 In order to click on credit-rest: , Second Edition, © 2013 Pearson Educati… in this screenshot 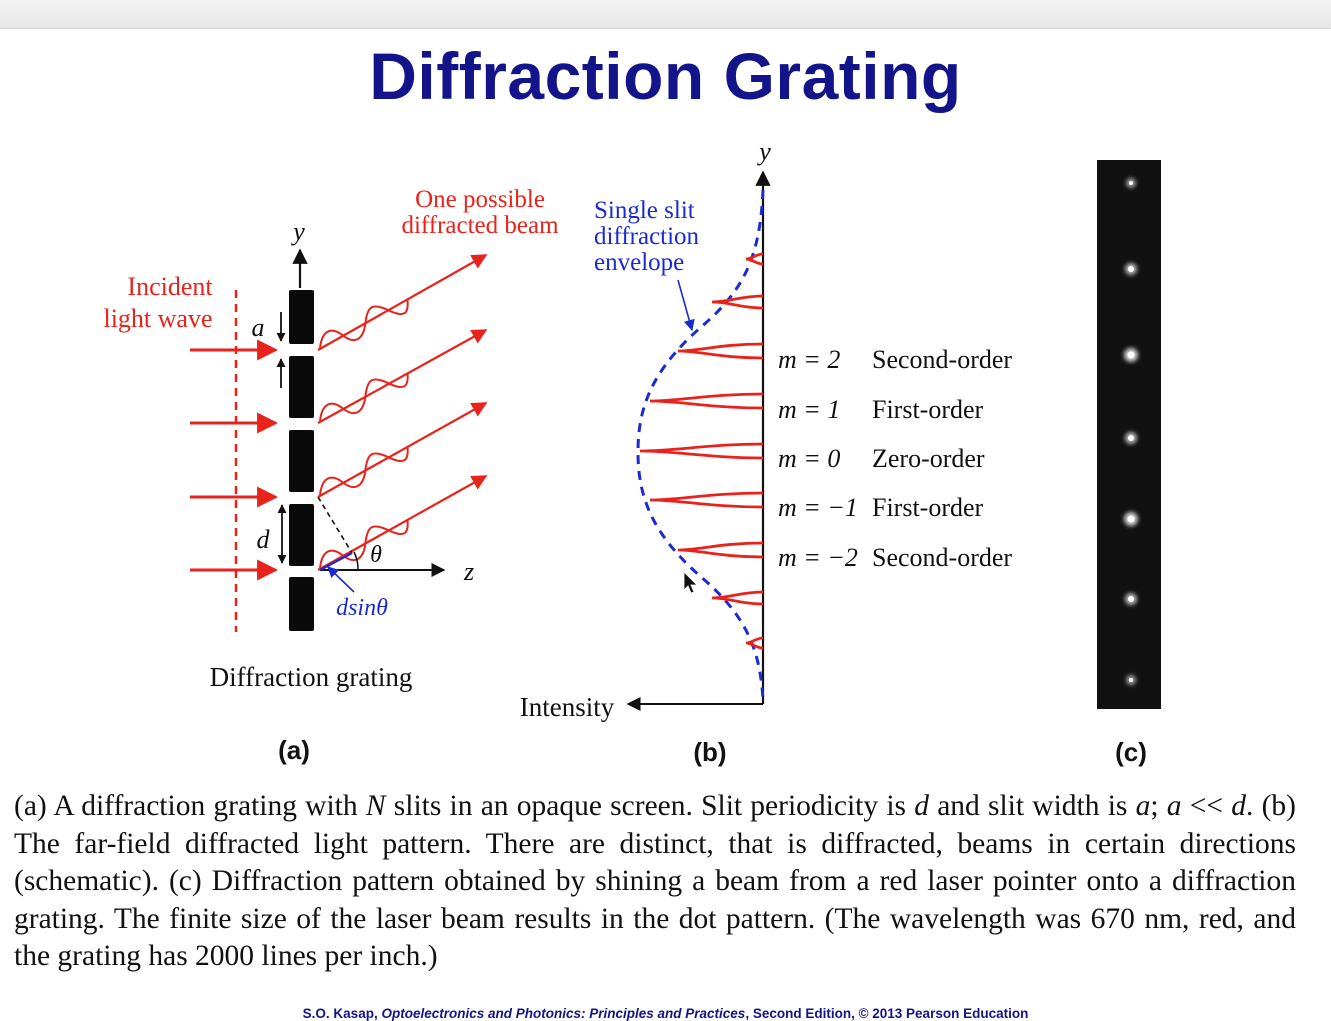, I will do `click(887, 1013)`.